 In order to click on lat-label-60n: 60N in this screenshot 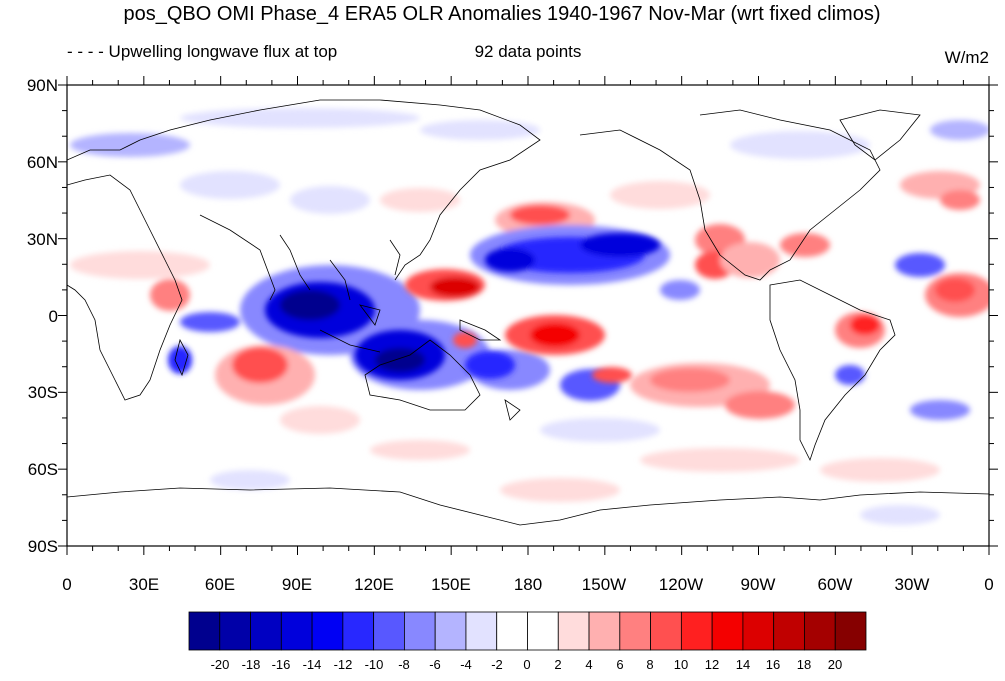, I will do `click(42, 162)`.